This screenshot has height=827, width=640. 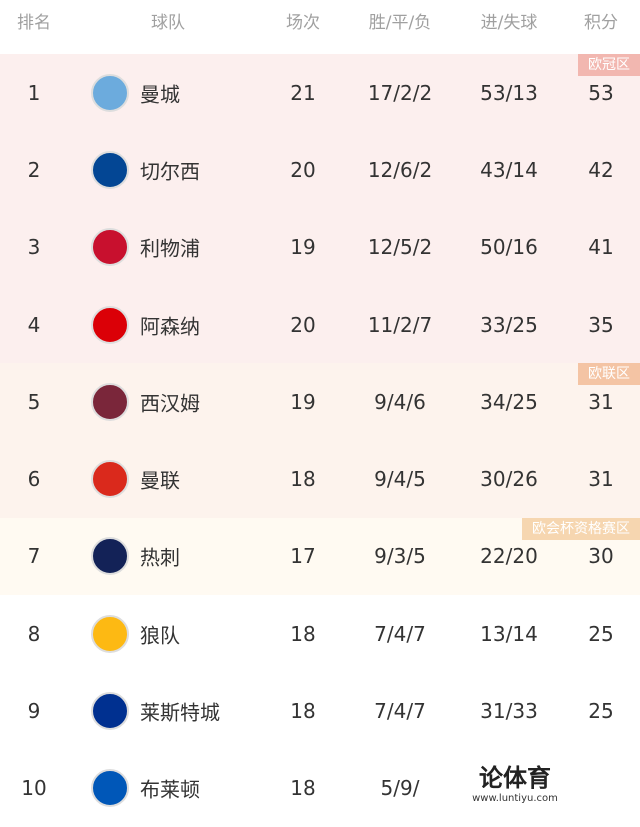 I want to click on record: 17/2/2, so click(x=400, y=92).